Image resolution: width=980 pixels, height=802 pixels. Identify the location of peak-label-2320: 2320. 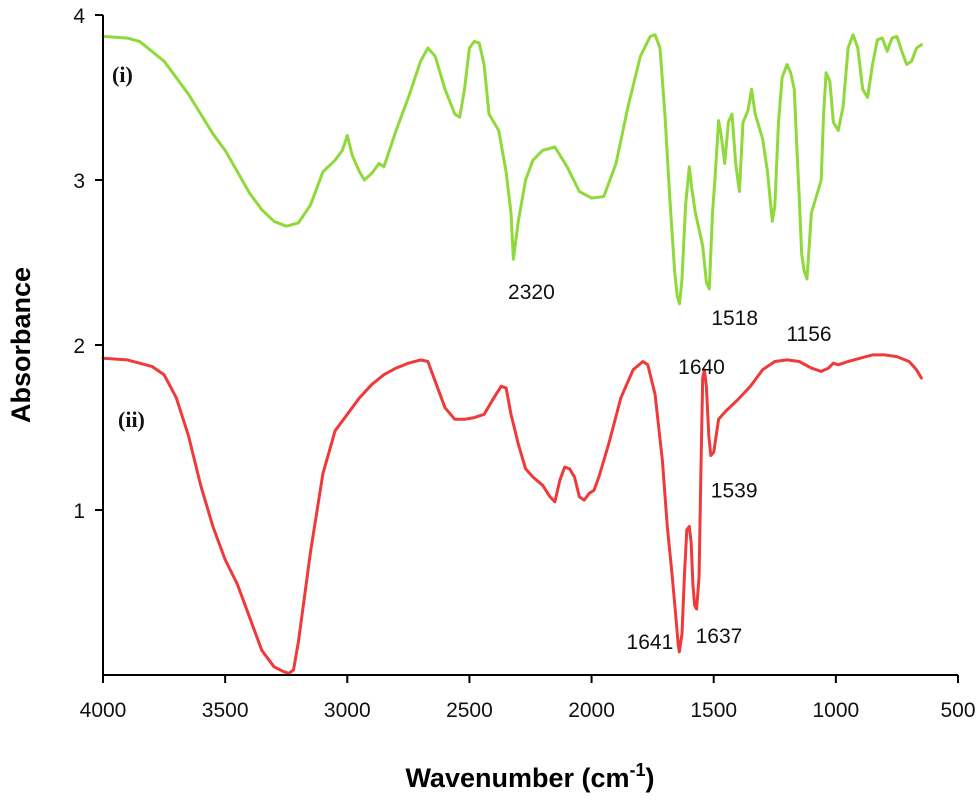
(531, 292).